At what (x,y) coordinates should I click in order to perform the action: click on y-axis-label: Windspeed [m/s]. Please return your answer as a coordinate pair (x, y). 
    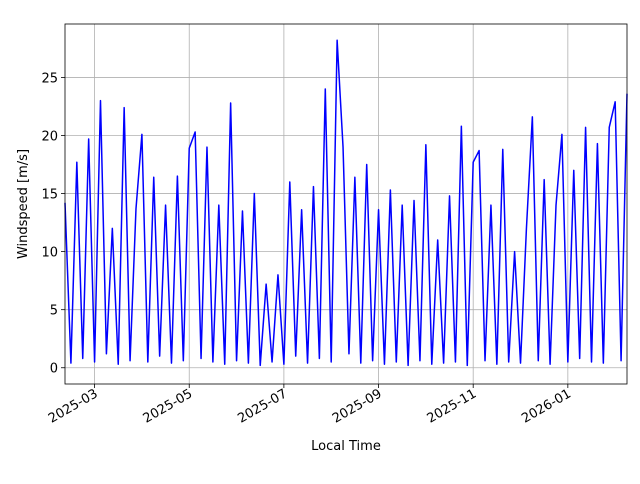
    Looking at the image, I should click on (23, 204).